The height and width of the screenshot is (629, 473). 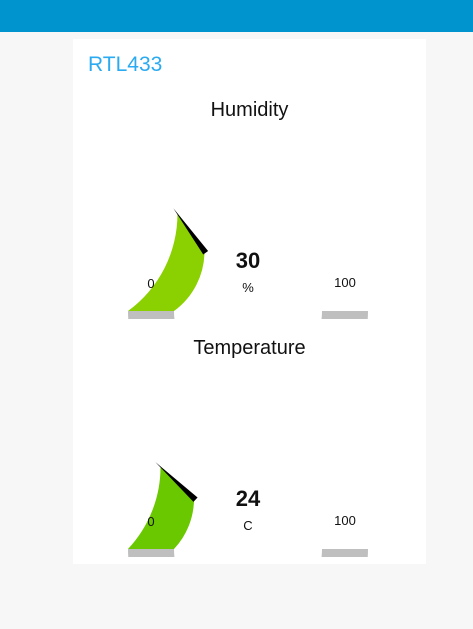 What do you see at coordinates (249, 348) in the screenshot?
I see `gauge-title: Temperature` at bounding box center [249, 348].